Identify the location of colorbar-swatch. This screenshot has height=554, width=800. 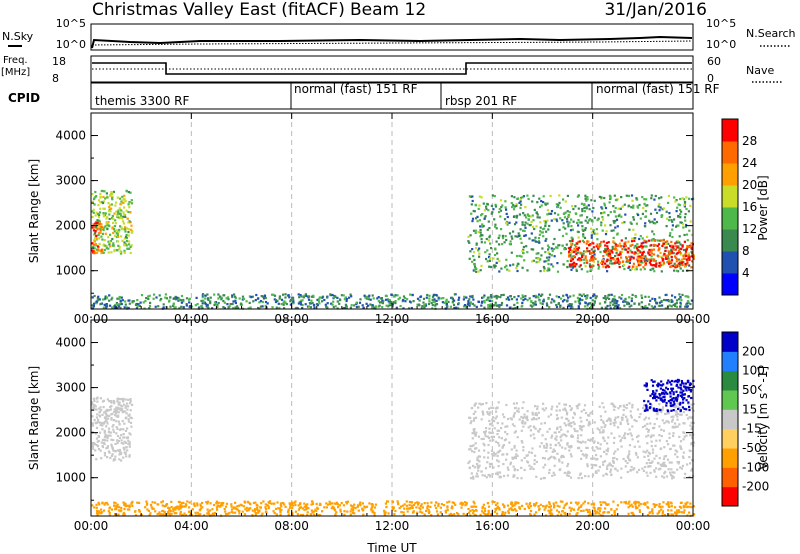
(730, 400).